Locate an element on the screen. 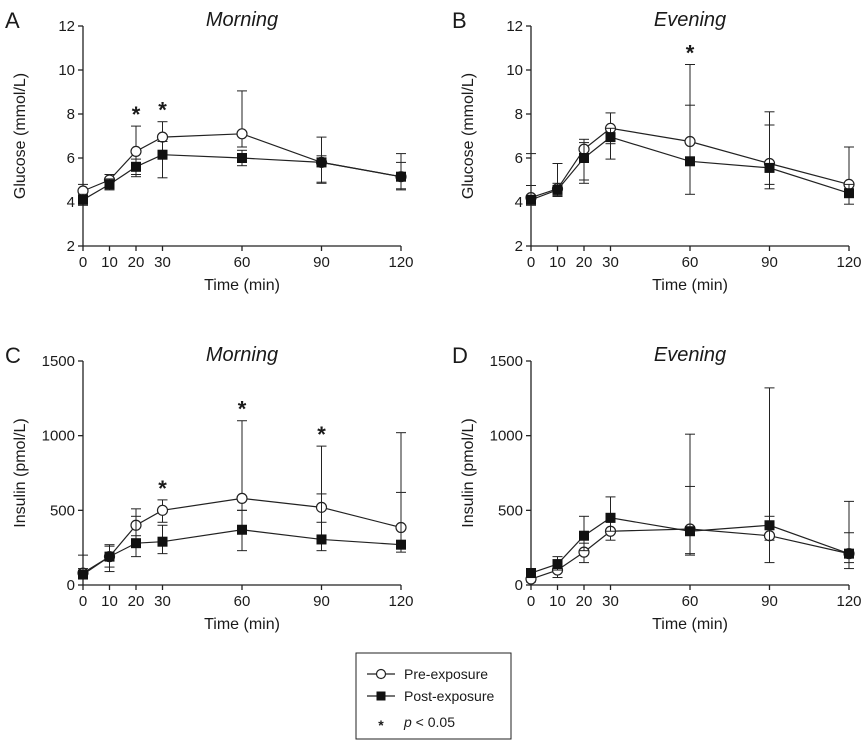  legend: Pre-exposure Post-exposure * p < 0.05 is located at coordinates (433, 696).